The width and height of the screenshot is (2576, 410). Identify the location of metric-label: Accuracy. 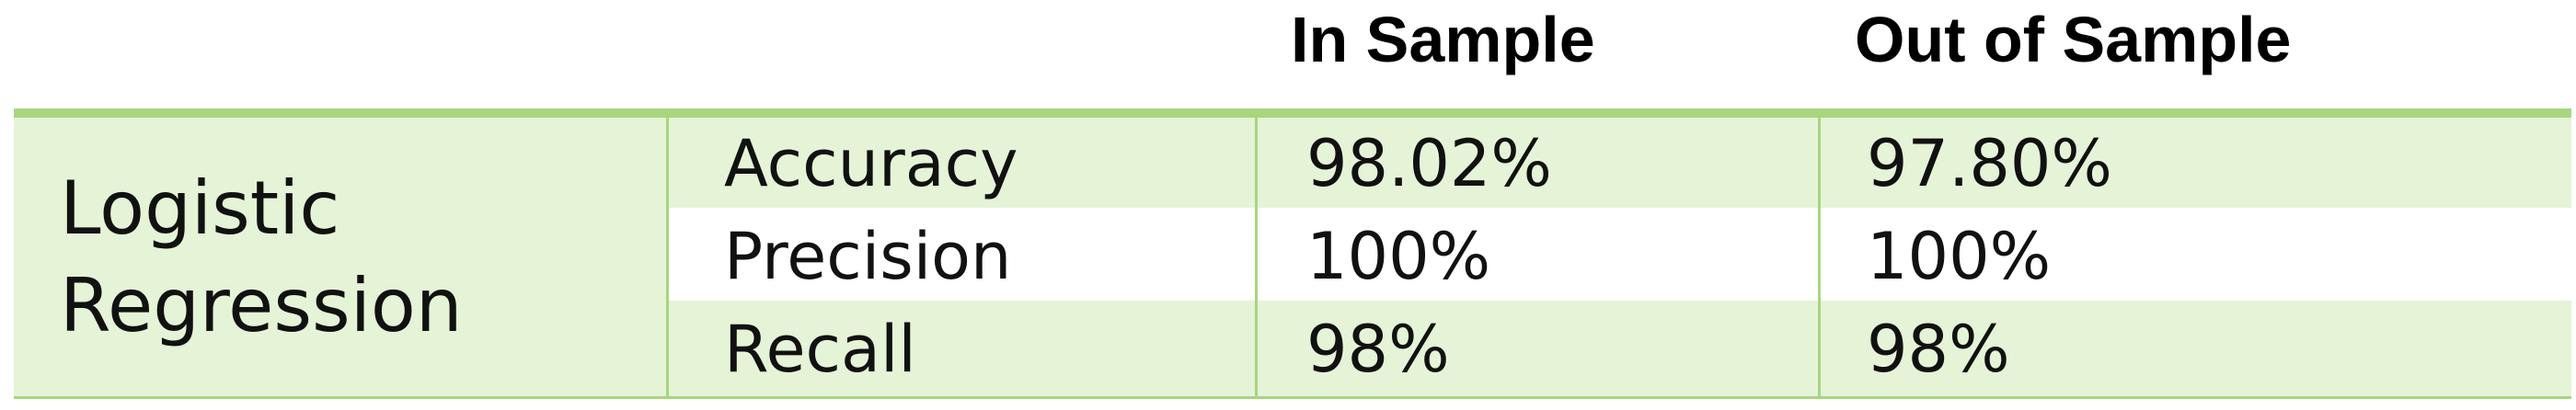
(963, 165).